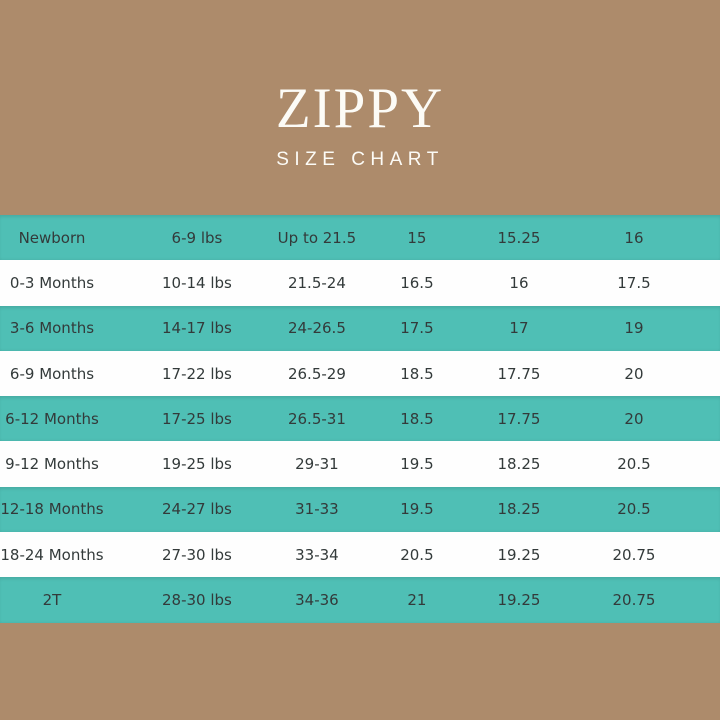 This screenshot has height=720, width=720. Describe the element at coordinates (519, 237) in the screenshot. I see `table-cell: 15.25` at that location.